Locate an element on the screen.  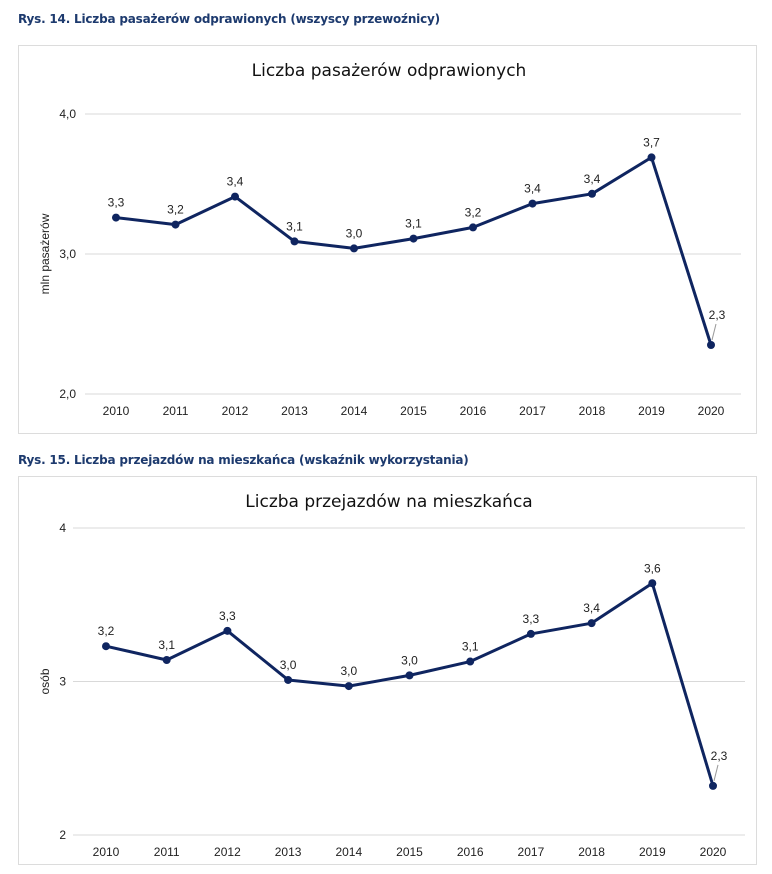
y-tick-label: 3,0 is located at coordinates (67, 254).